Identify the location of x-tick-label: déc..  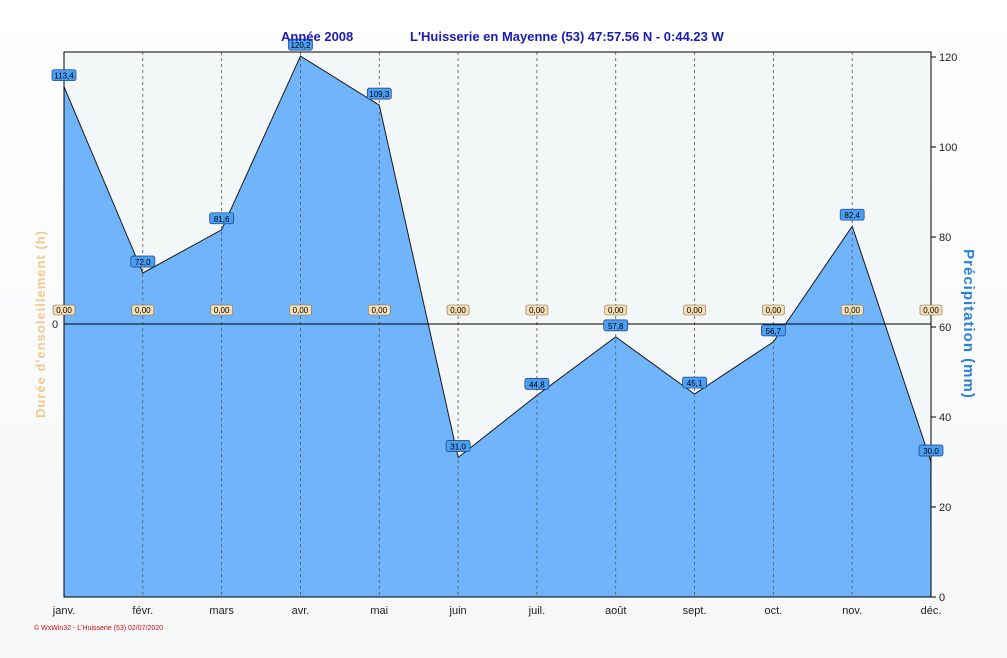
(931, 611).